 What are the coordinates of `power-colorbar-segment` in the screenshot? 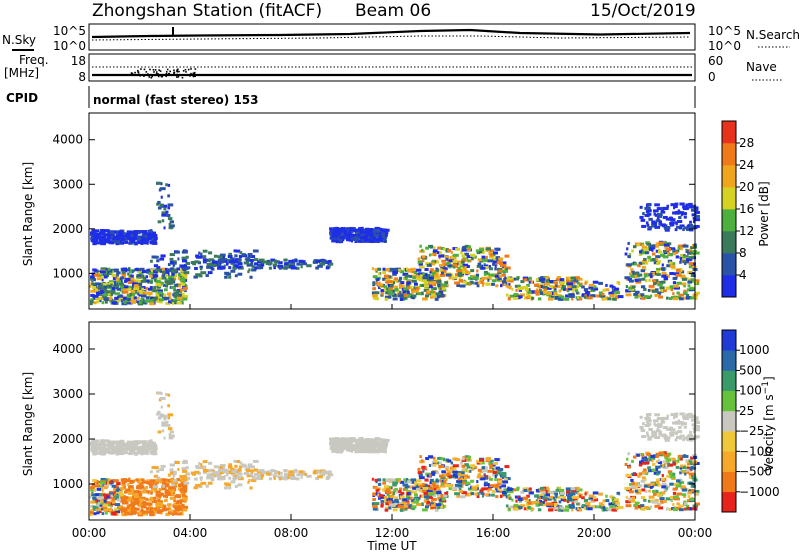 It's located at (729, 132).